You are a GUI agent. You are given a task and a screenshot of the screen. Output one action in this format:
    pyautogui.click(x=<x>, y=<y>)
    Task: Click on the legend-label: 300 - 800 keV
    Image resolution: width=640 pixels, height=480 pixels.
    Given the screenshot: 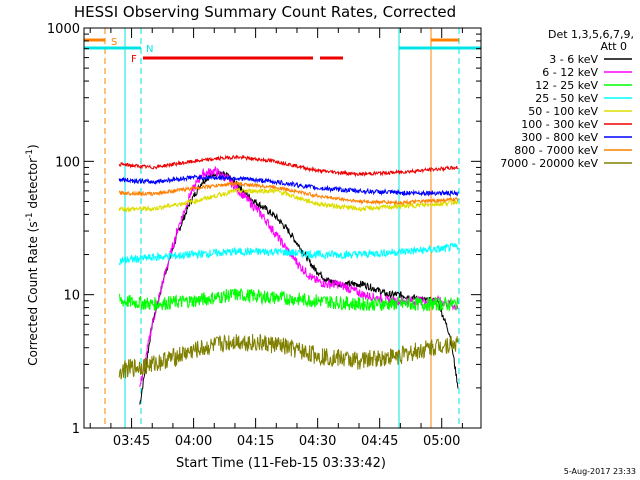 What is the action you would take?
    pyautogui.click(x=559, y=137)
    